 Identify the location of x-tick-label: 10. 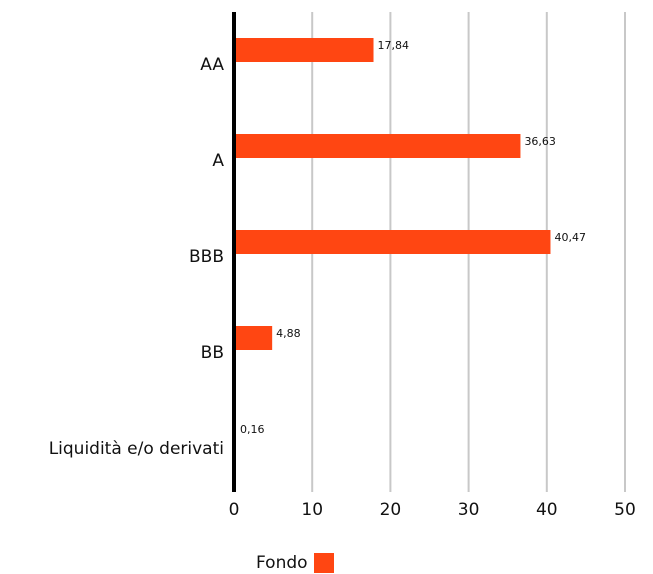
(312, 510).